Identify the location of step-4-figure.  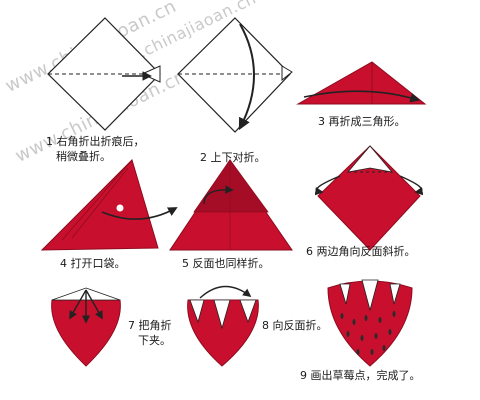
(109, 205).